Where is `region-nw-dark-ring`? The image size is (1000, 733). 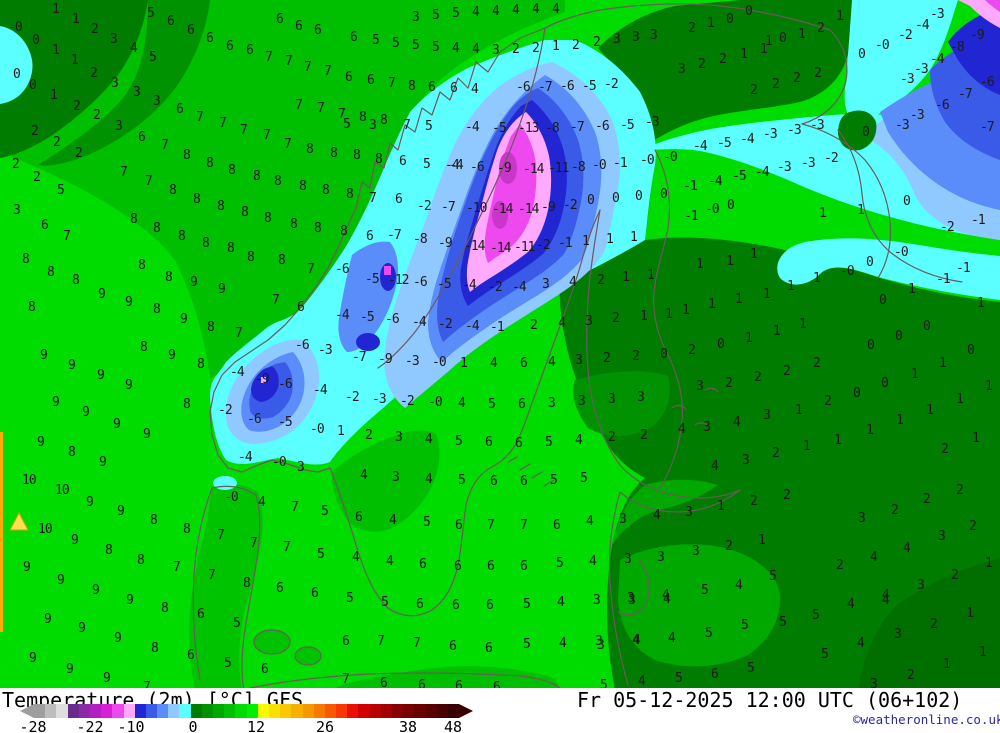
region-nw-dark-ring is located at coordinates (124, 83).